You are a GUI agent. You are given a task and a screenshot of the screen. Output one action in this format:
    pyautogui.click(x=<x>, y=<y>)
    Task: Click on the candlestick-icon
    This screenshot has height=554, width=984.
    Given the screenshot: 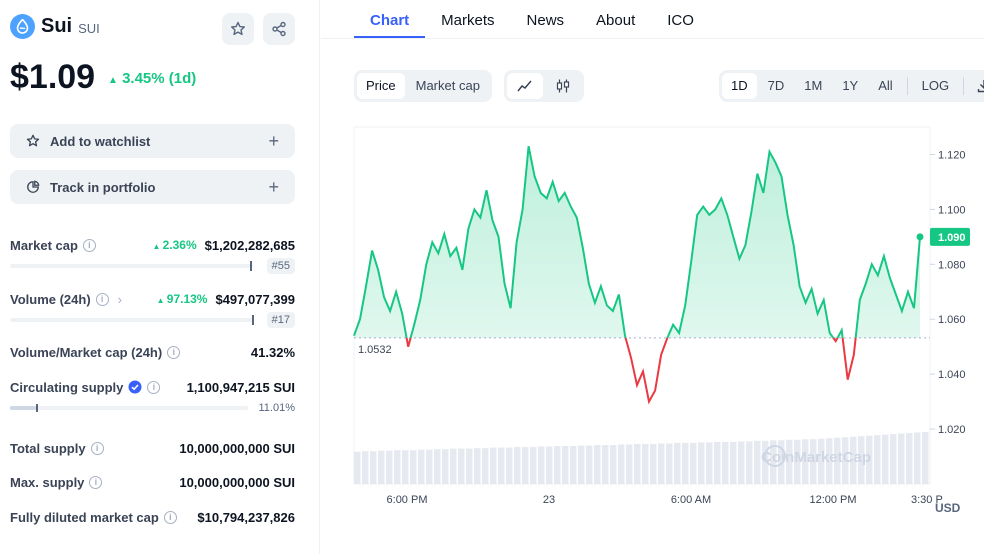 What is the action you would take?
    pyautogui.click(x=563, y=86)
    